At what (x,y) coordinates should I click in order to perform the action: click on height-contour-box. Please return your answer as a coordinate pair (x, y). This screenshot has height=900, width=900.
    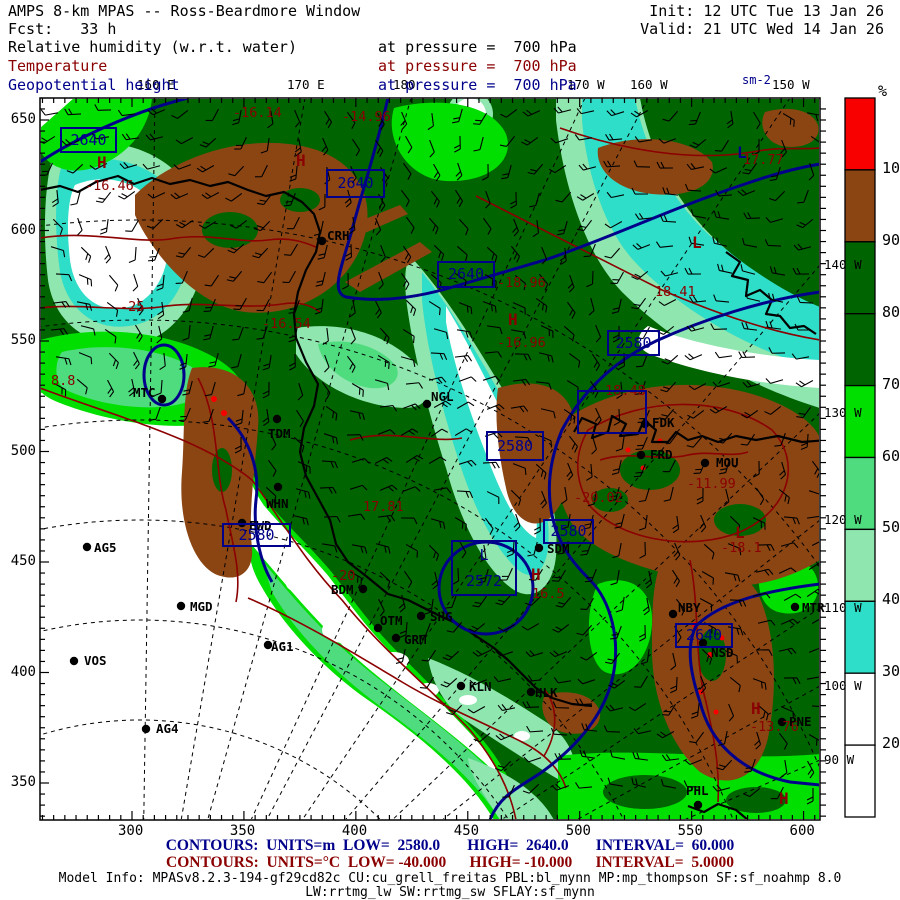
    Looking at the image, I should click on (612, 412).